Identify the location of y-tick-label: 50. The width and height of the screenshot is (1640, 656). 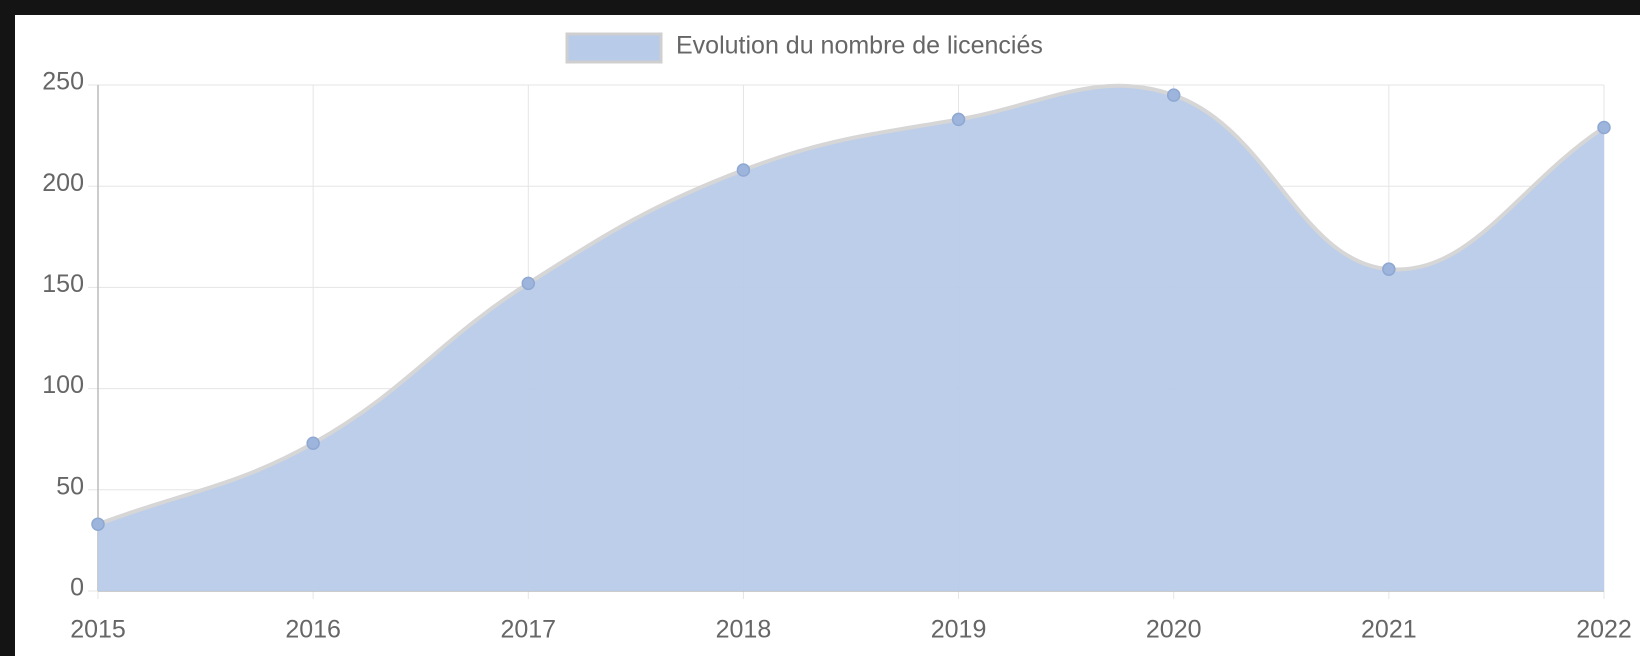
(70, 486).